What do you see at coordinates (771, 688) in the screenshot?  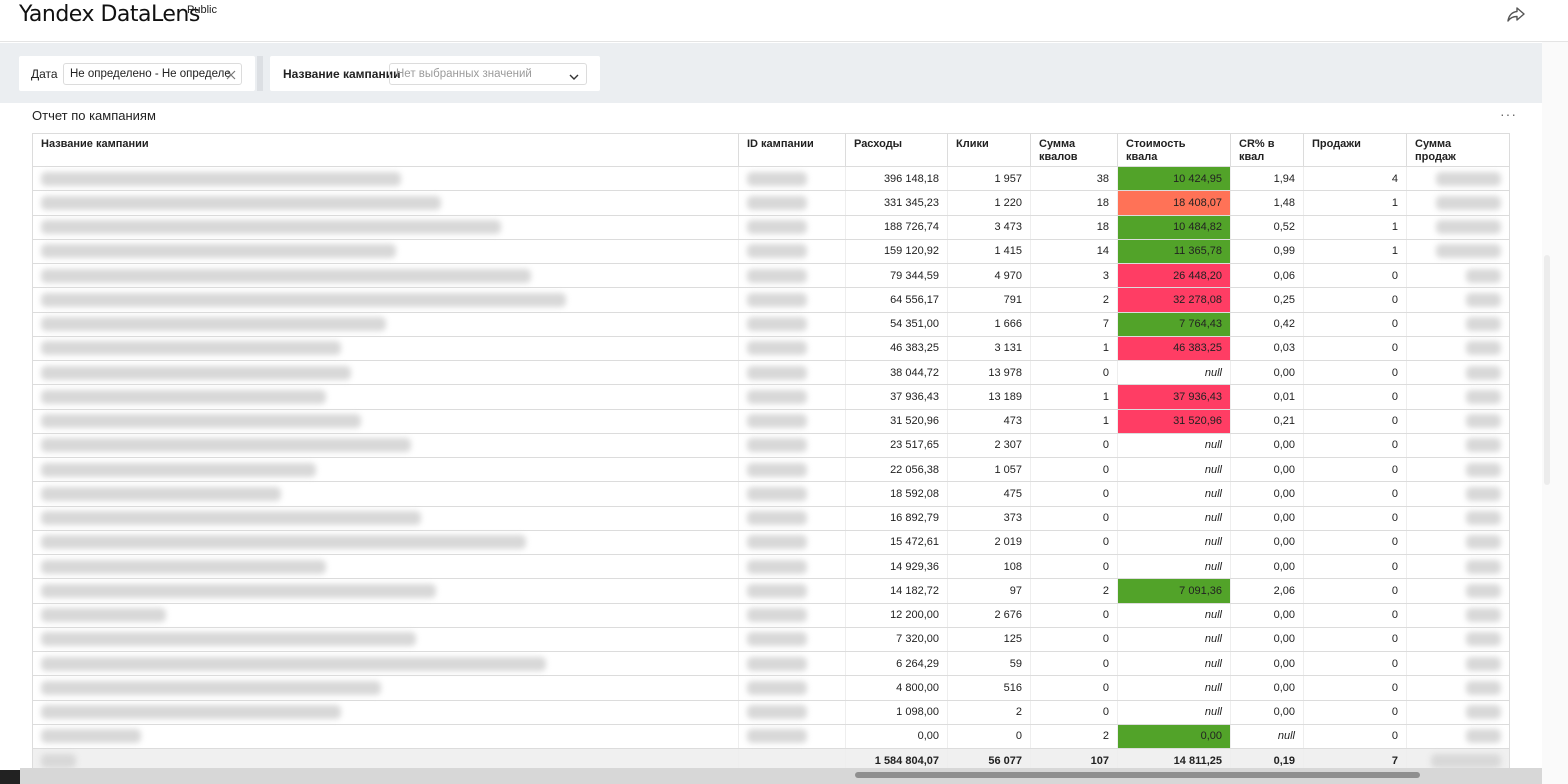 I see `table-row: 4 800,00 516 0 null 0,00 0` at bounding box center [771, 688].